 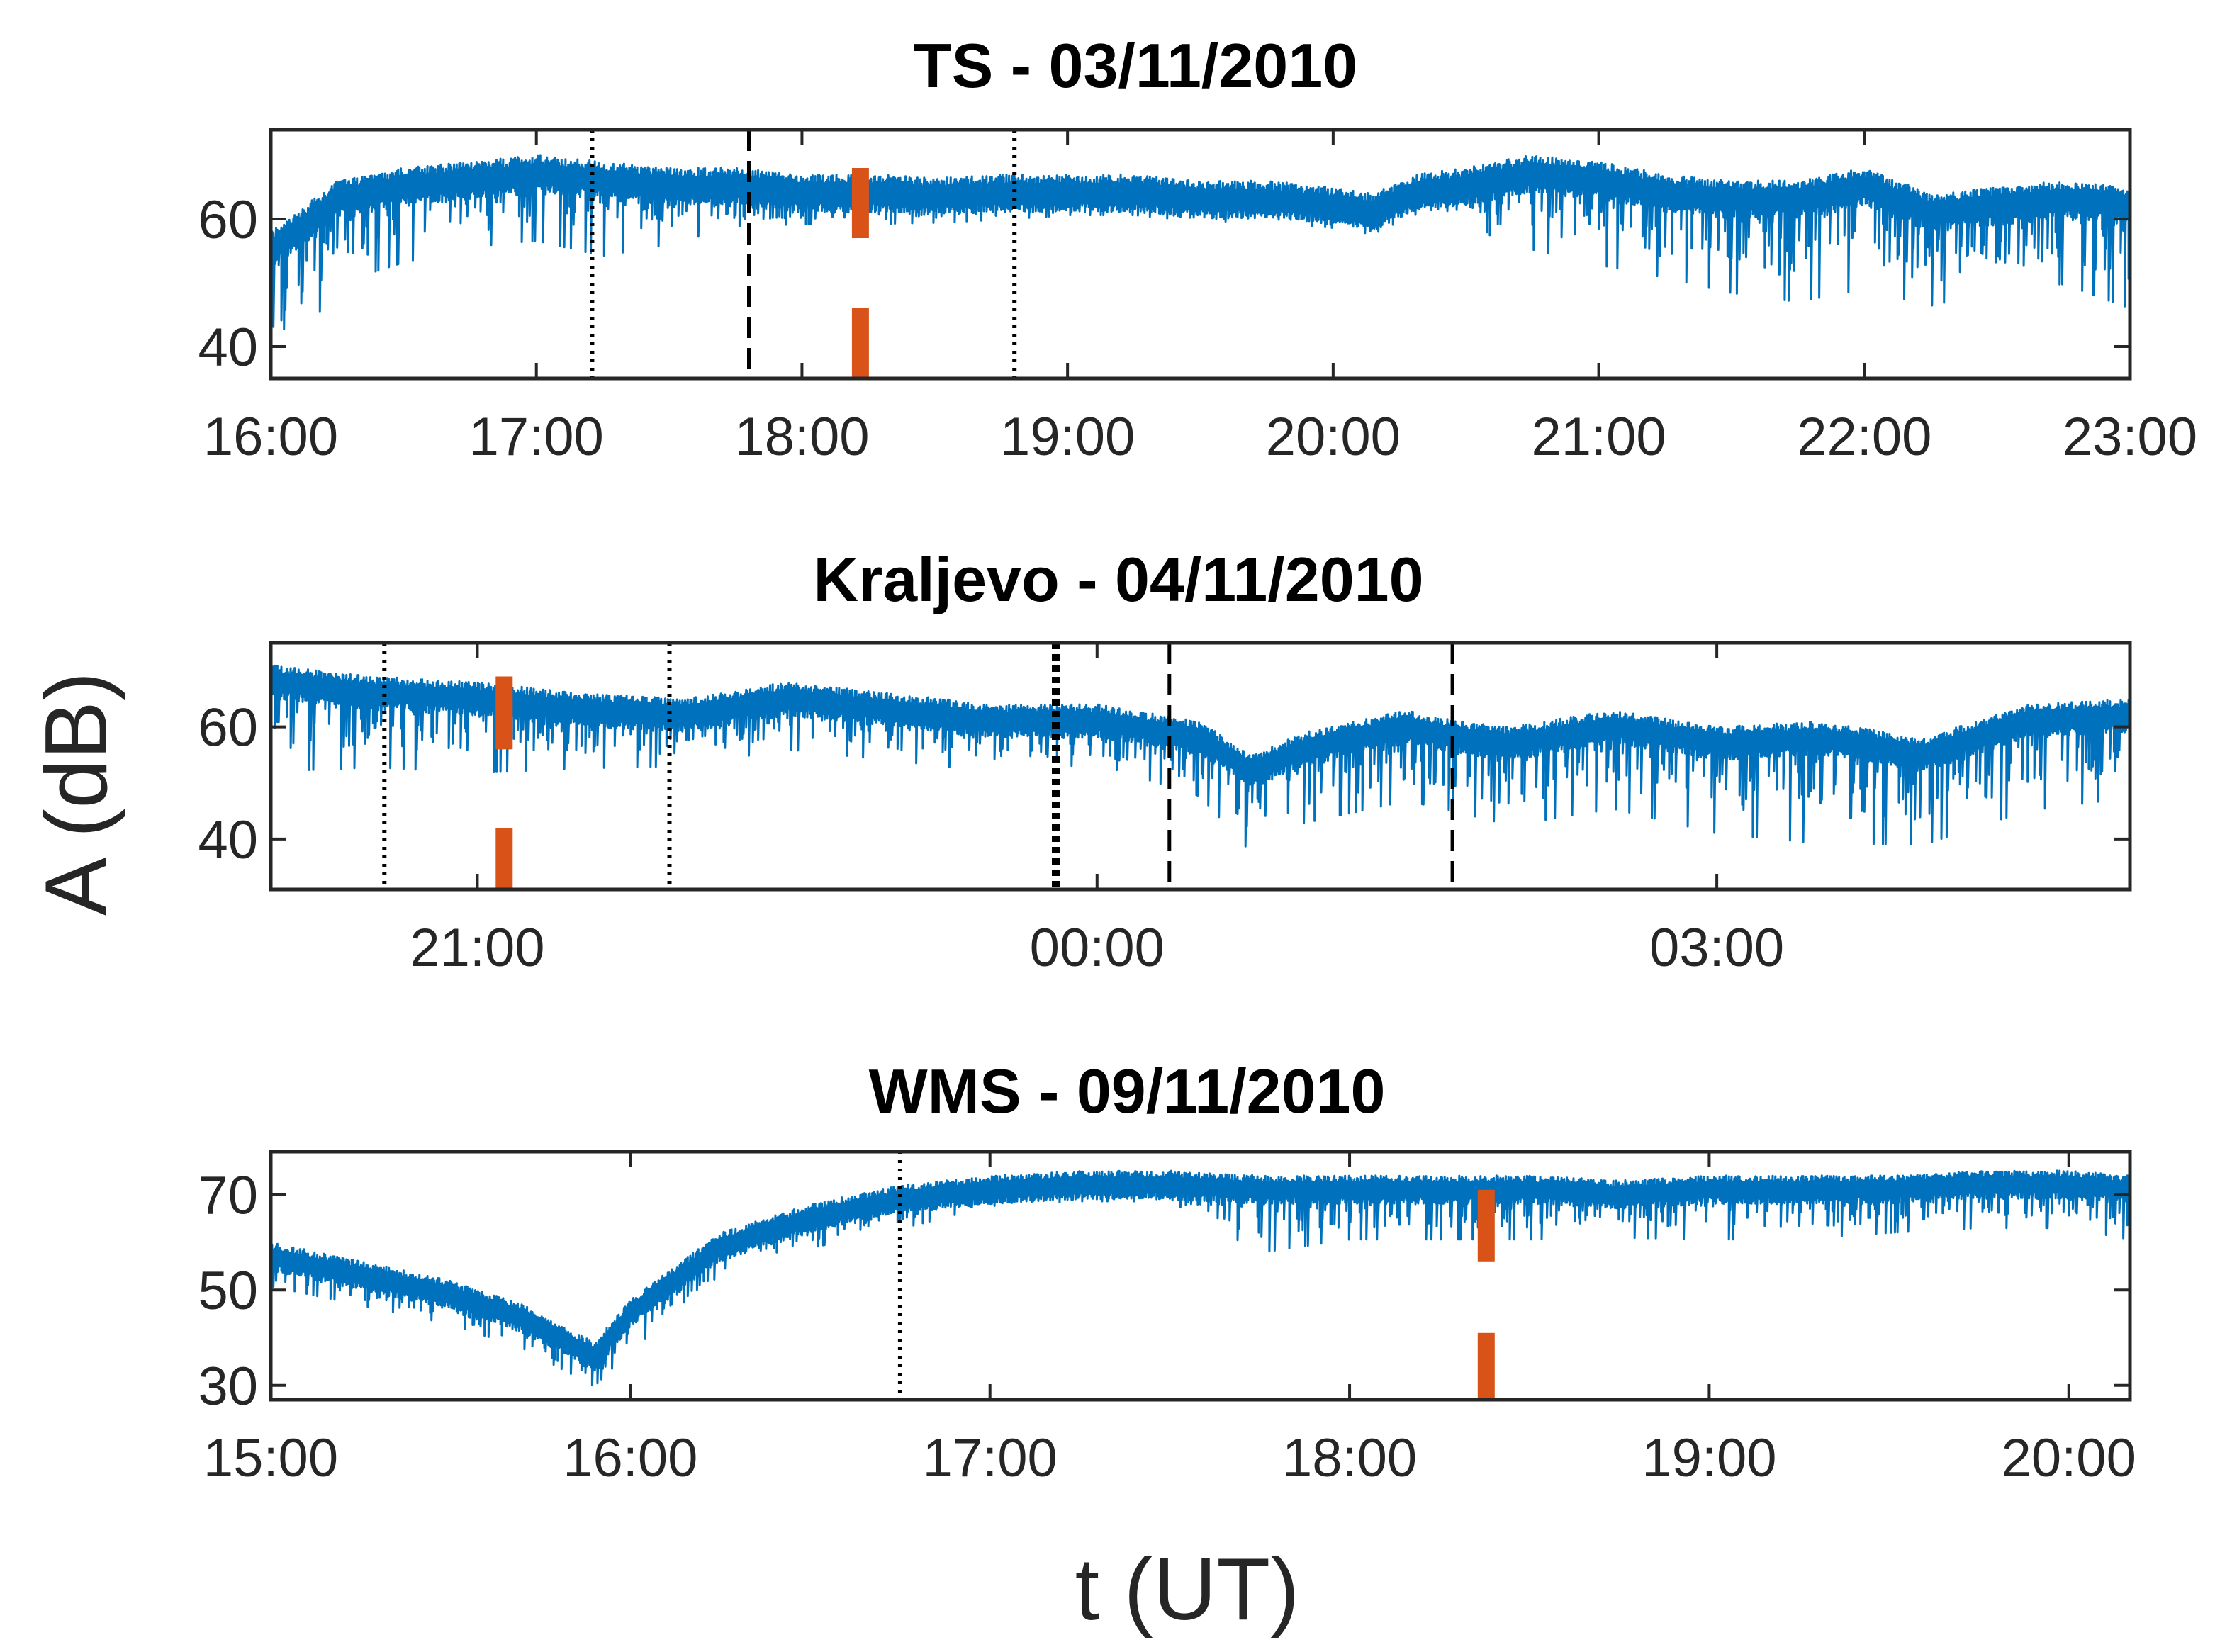 I want to click on x-tick-label-kraljevo: 21:00, so click(x=477, y=948).